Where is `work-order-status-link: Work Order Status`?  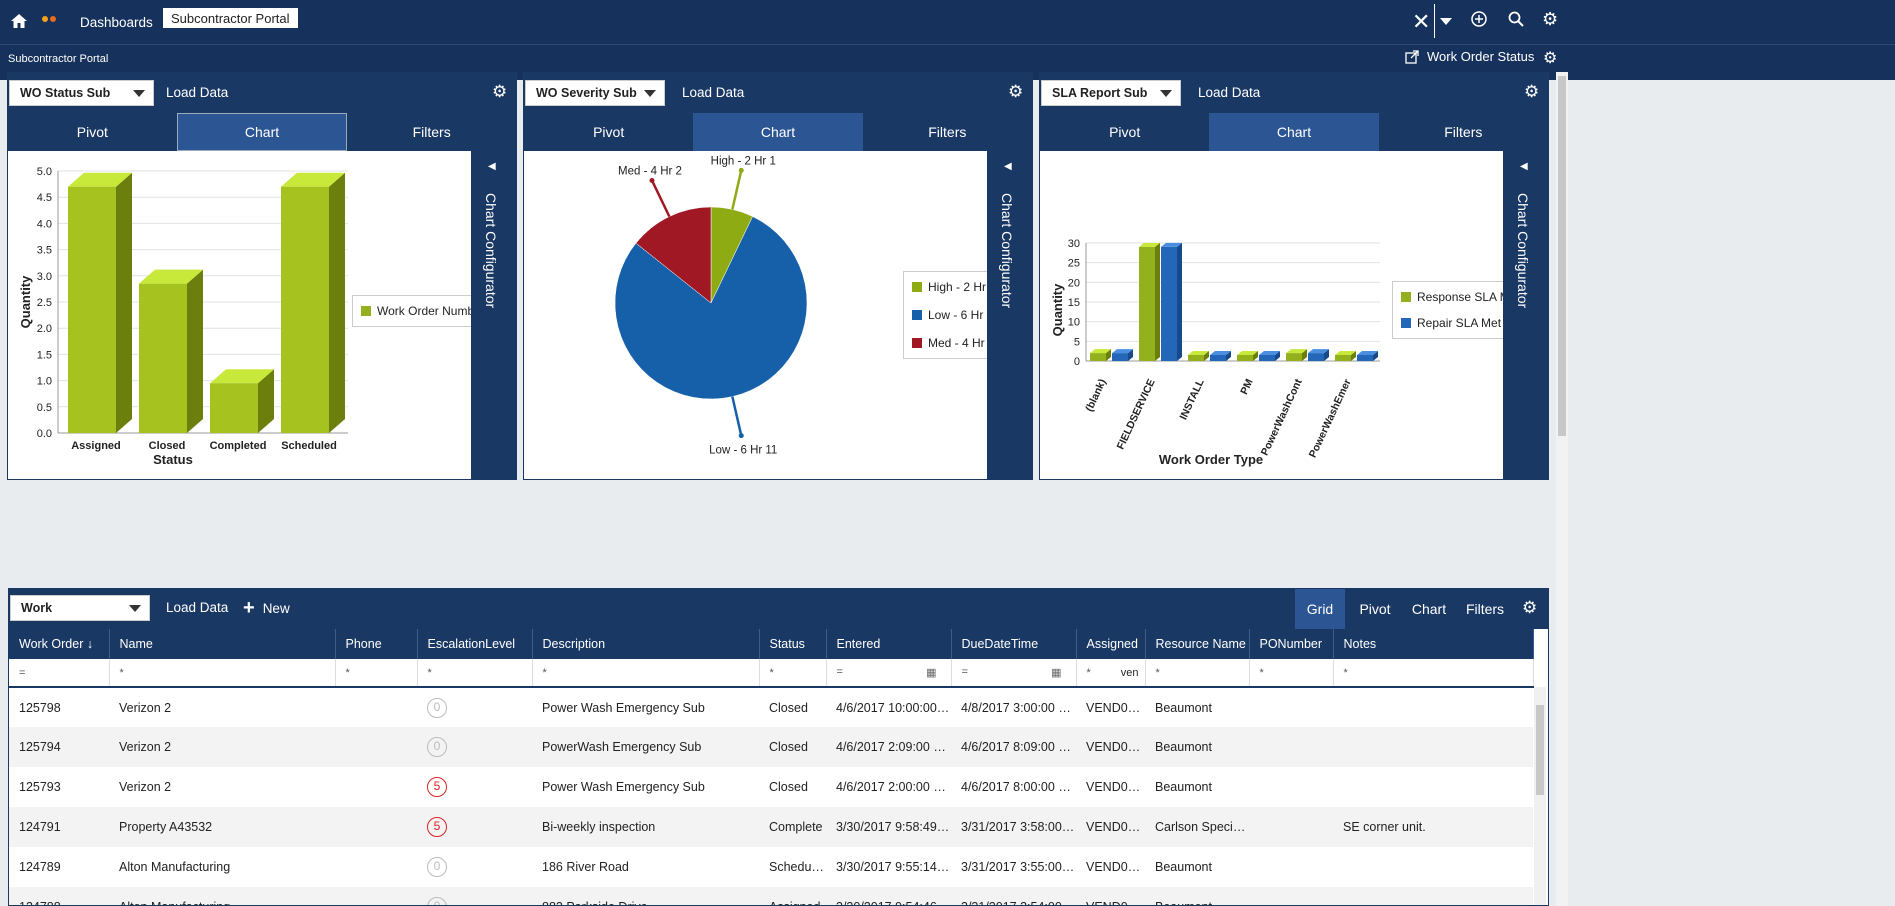 work-order-status-link: Work Order Status is located at coordinates (1481, 56).